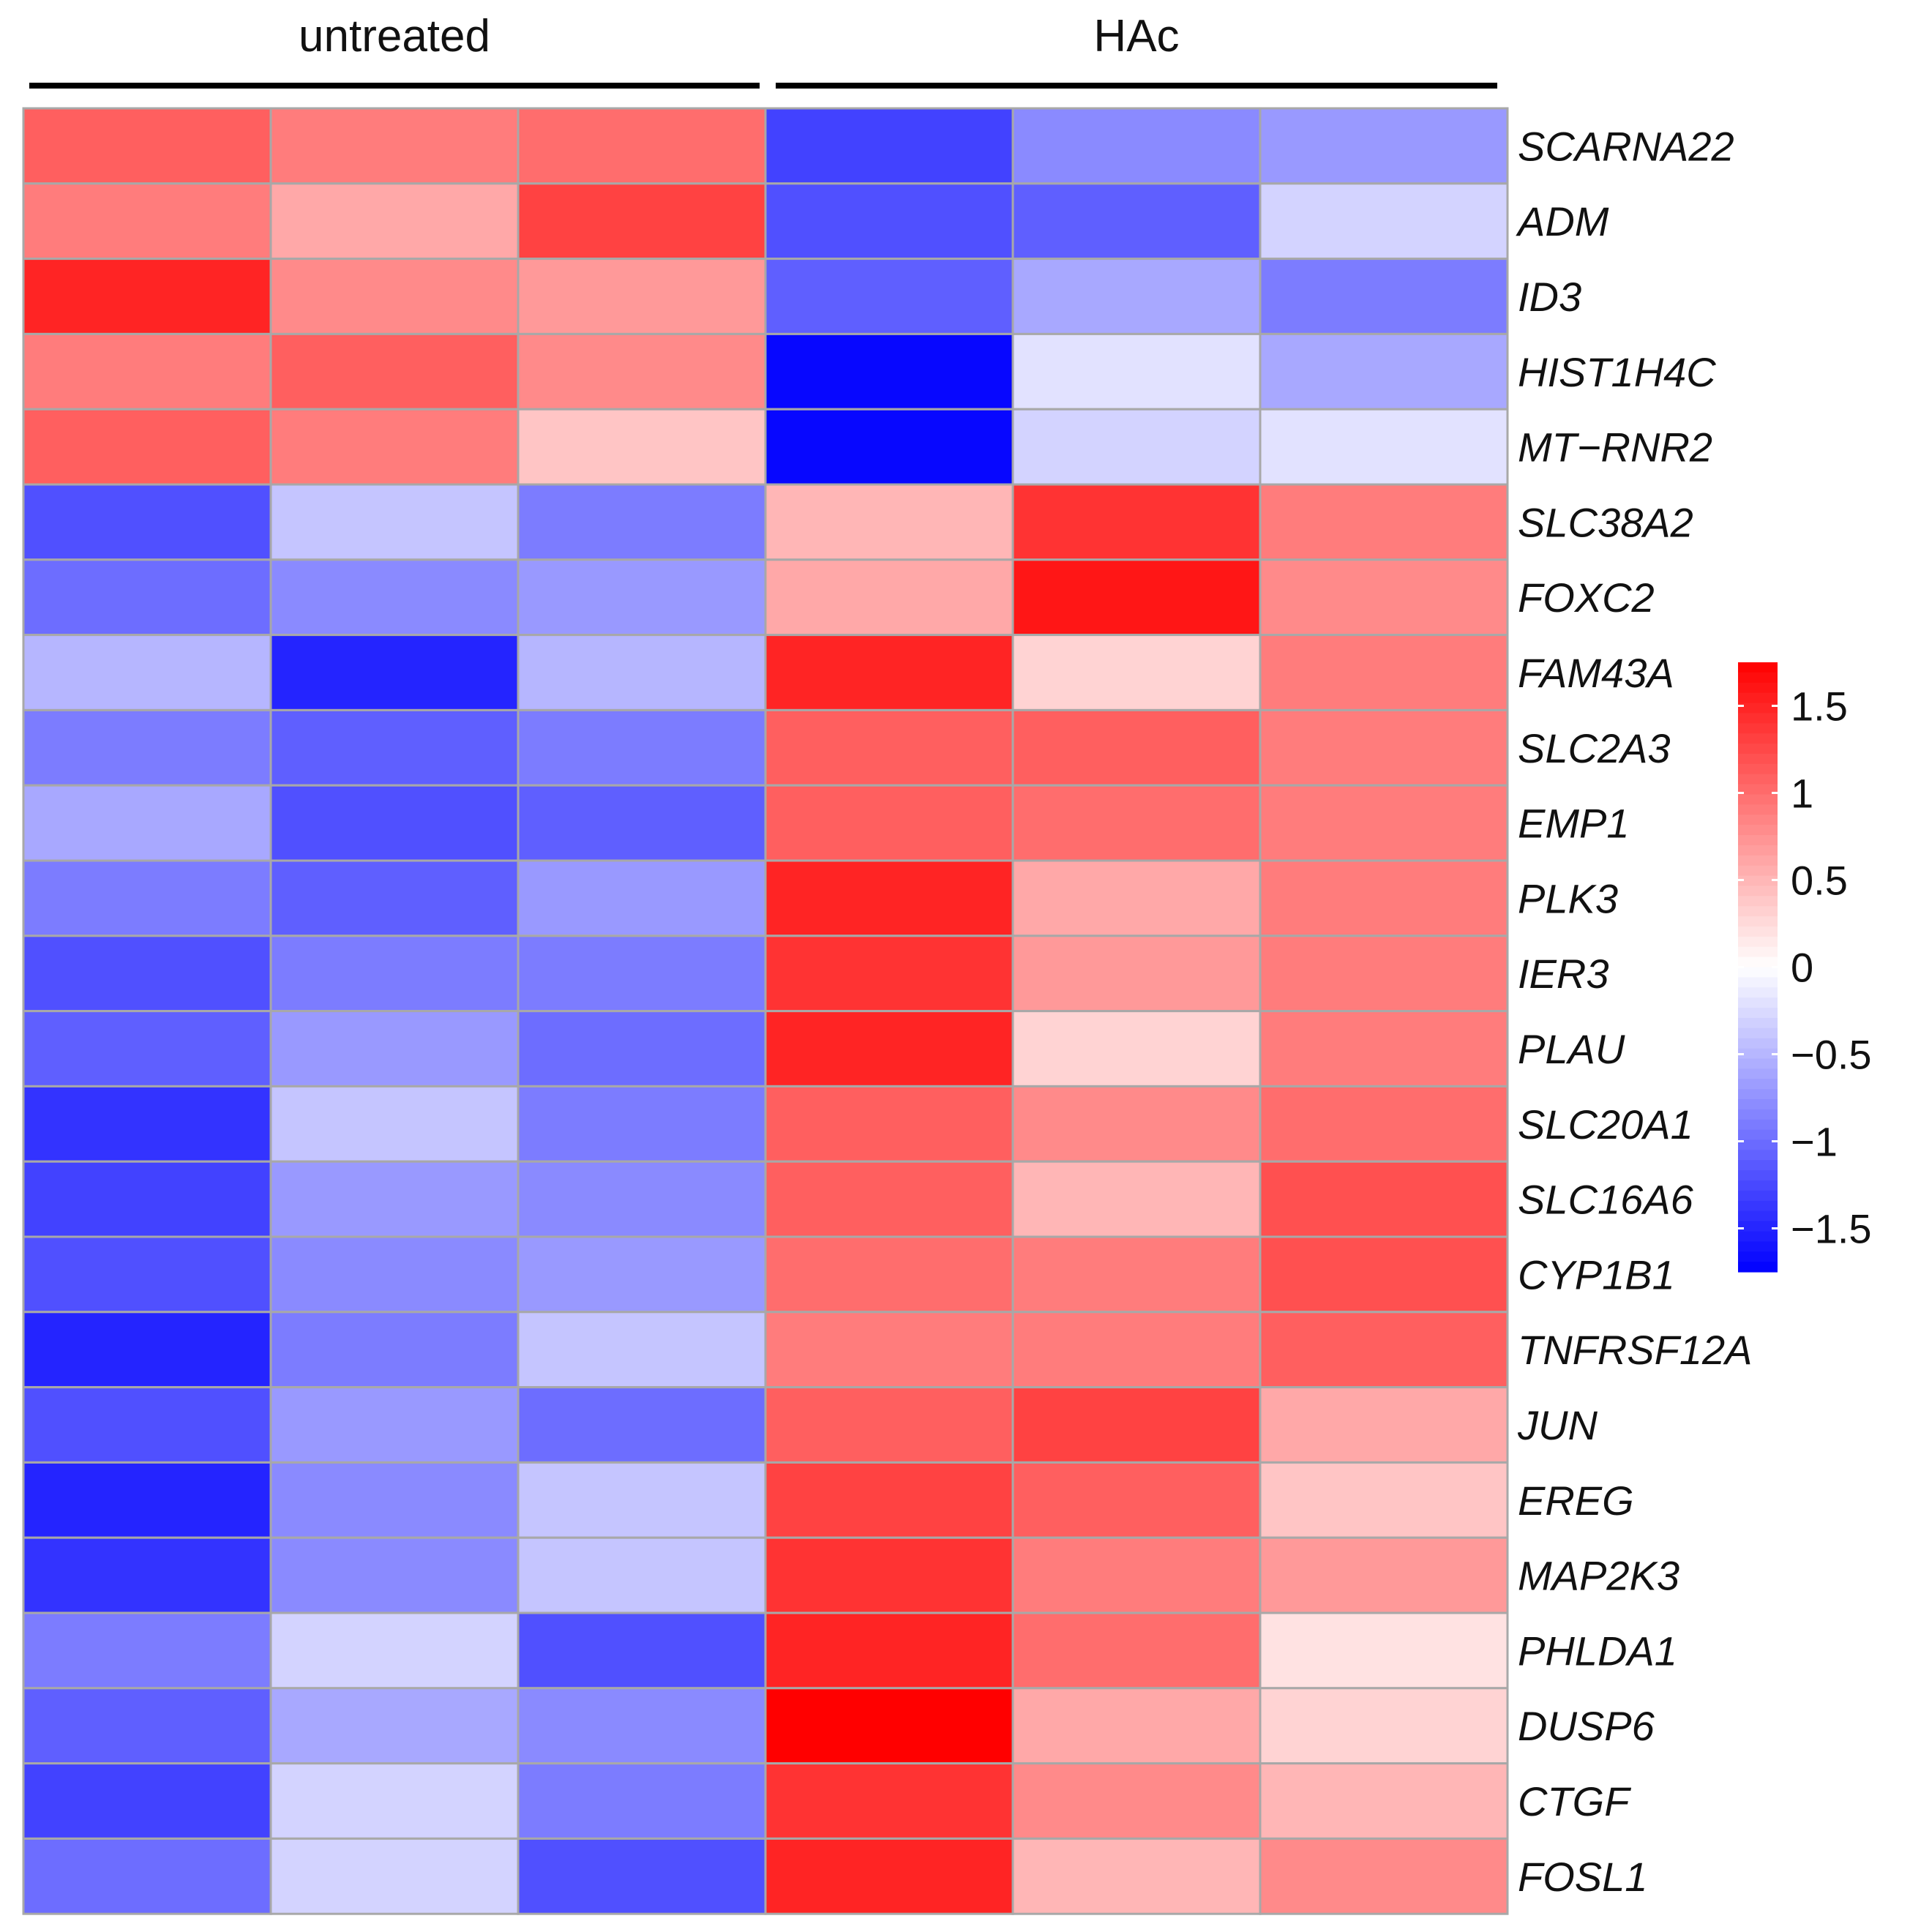  What do you see at coordinates (1617, 372) in the screenshot?
I see `row-label: HIST1H4C` at bounding box center [1617, 372].